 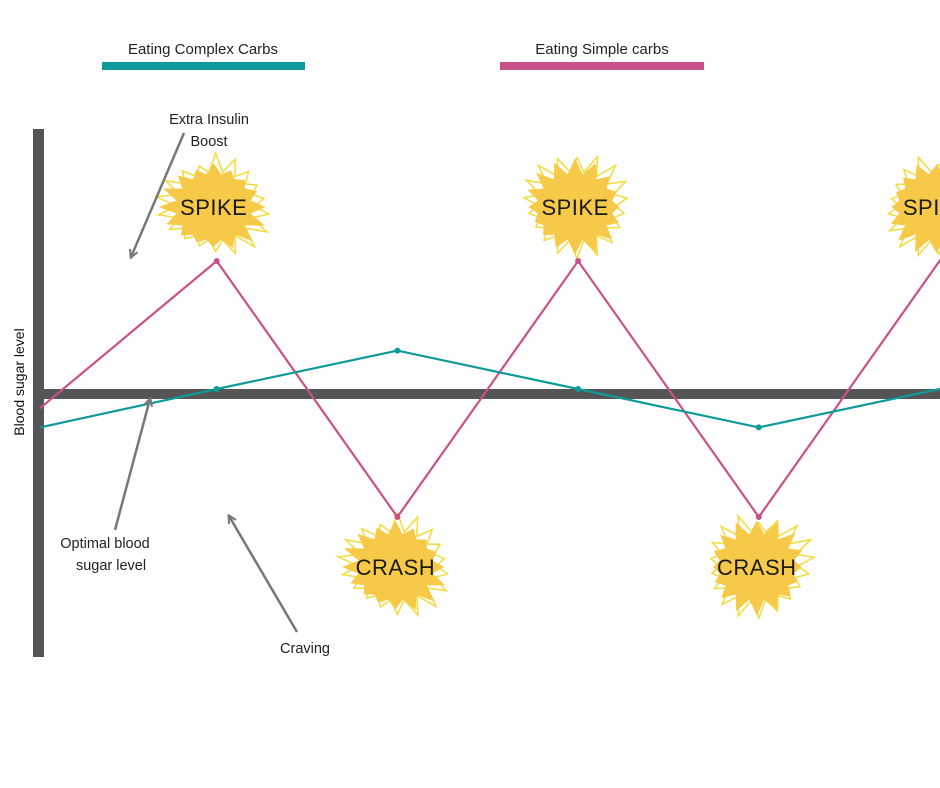 I want to click on spike-burst-3-shape, so click(x=915, y=209).